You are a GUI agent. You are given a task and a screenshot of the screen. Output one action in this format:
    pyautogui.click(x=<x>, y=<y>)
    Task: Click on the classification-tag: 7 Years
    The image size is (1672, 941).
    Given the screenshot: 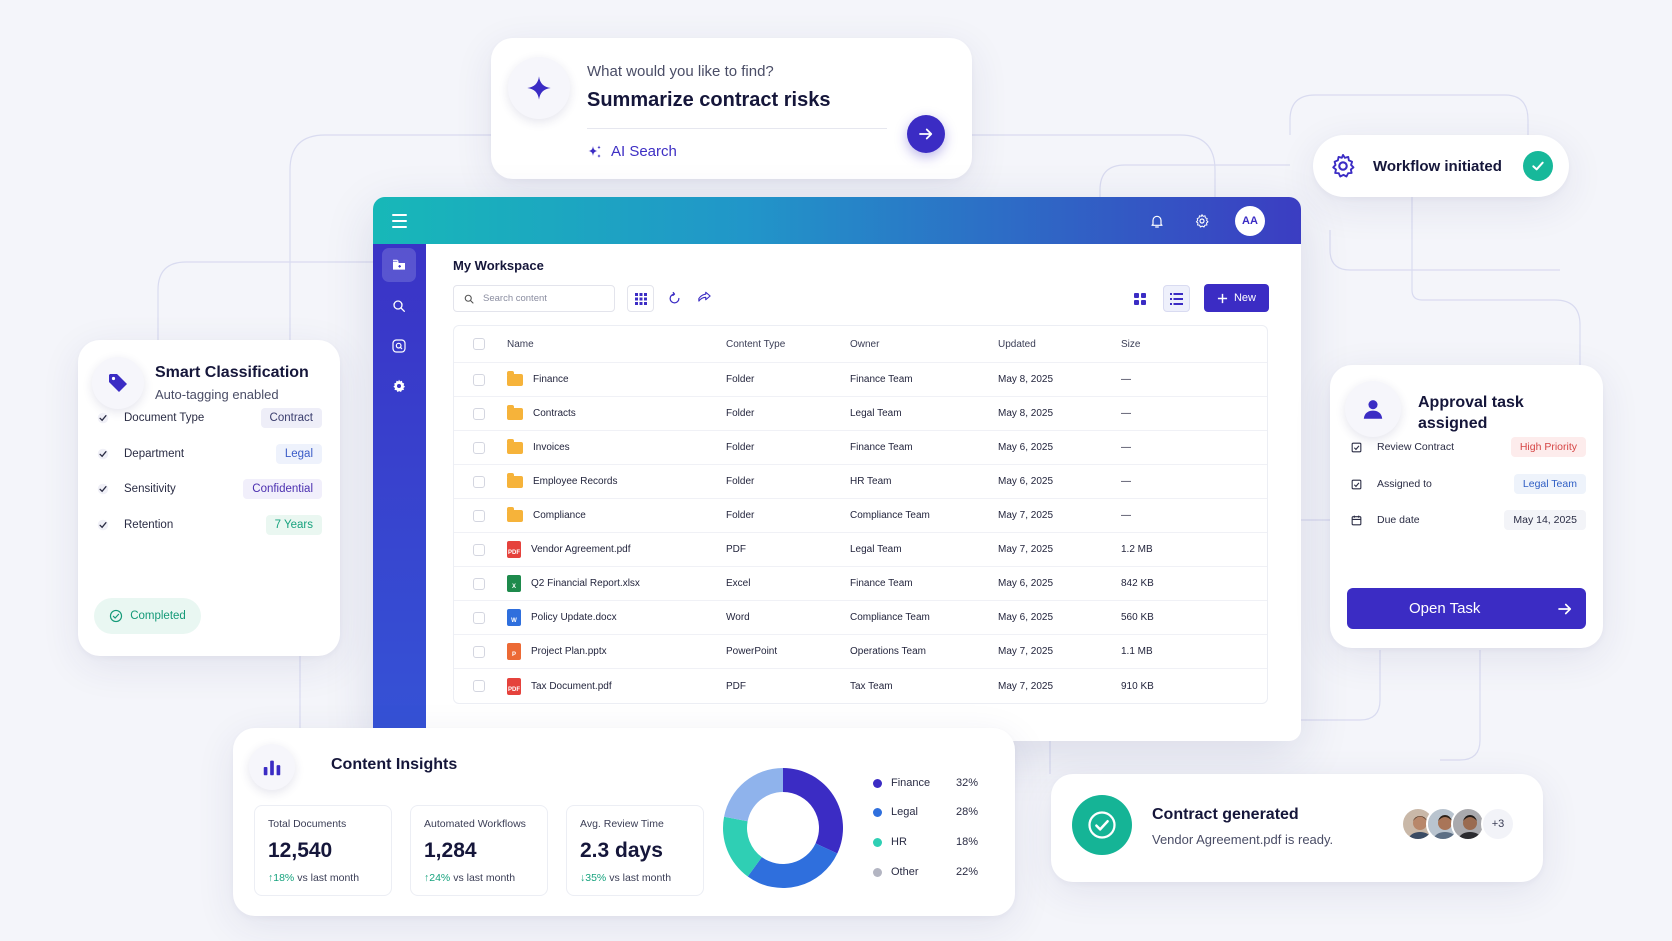 What is the action you would take?
    pyautogui.click(x=293, y=525)
    